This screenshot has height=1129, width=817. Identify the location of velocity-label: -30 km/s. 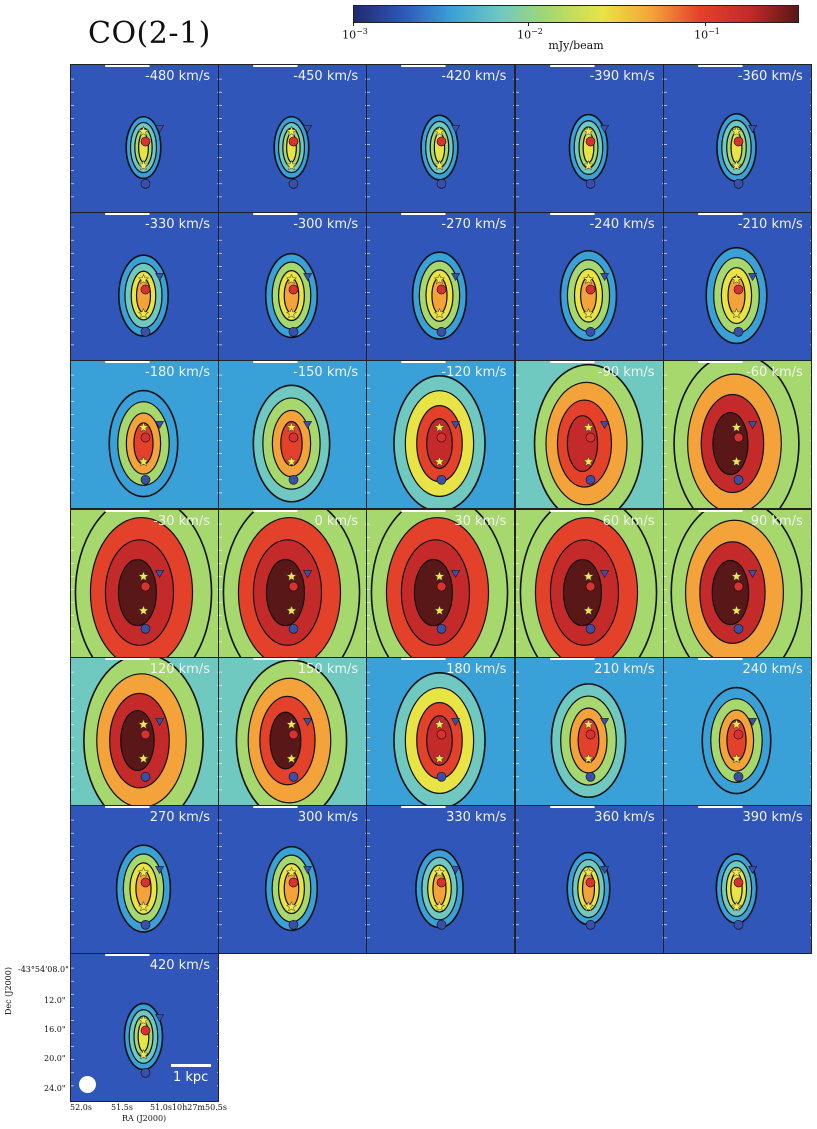
(181, 521).